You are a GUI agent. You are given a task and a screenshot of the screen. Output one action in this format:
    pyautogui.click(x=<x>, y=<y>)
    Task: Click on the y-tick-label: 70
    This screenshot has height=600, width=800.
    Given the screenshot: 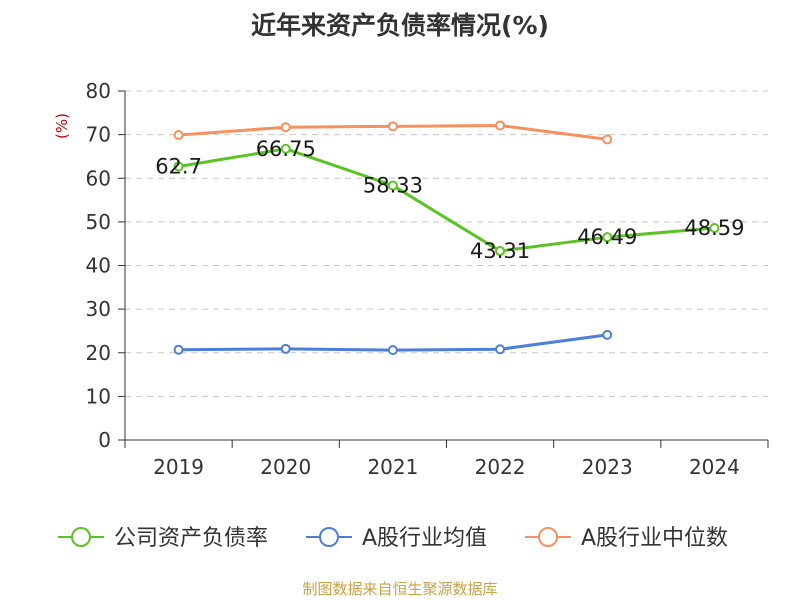 What is the action you would take?
    pyautogui.click(x=98, y=135)
    